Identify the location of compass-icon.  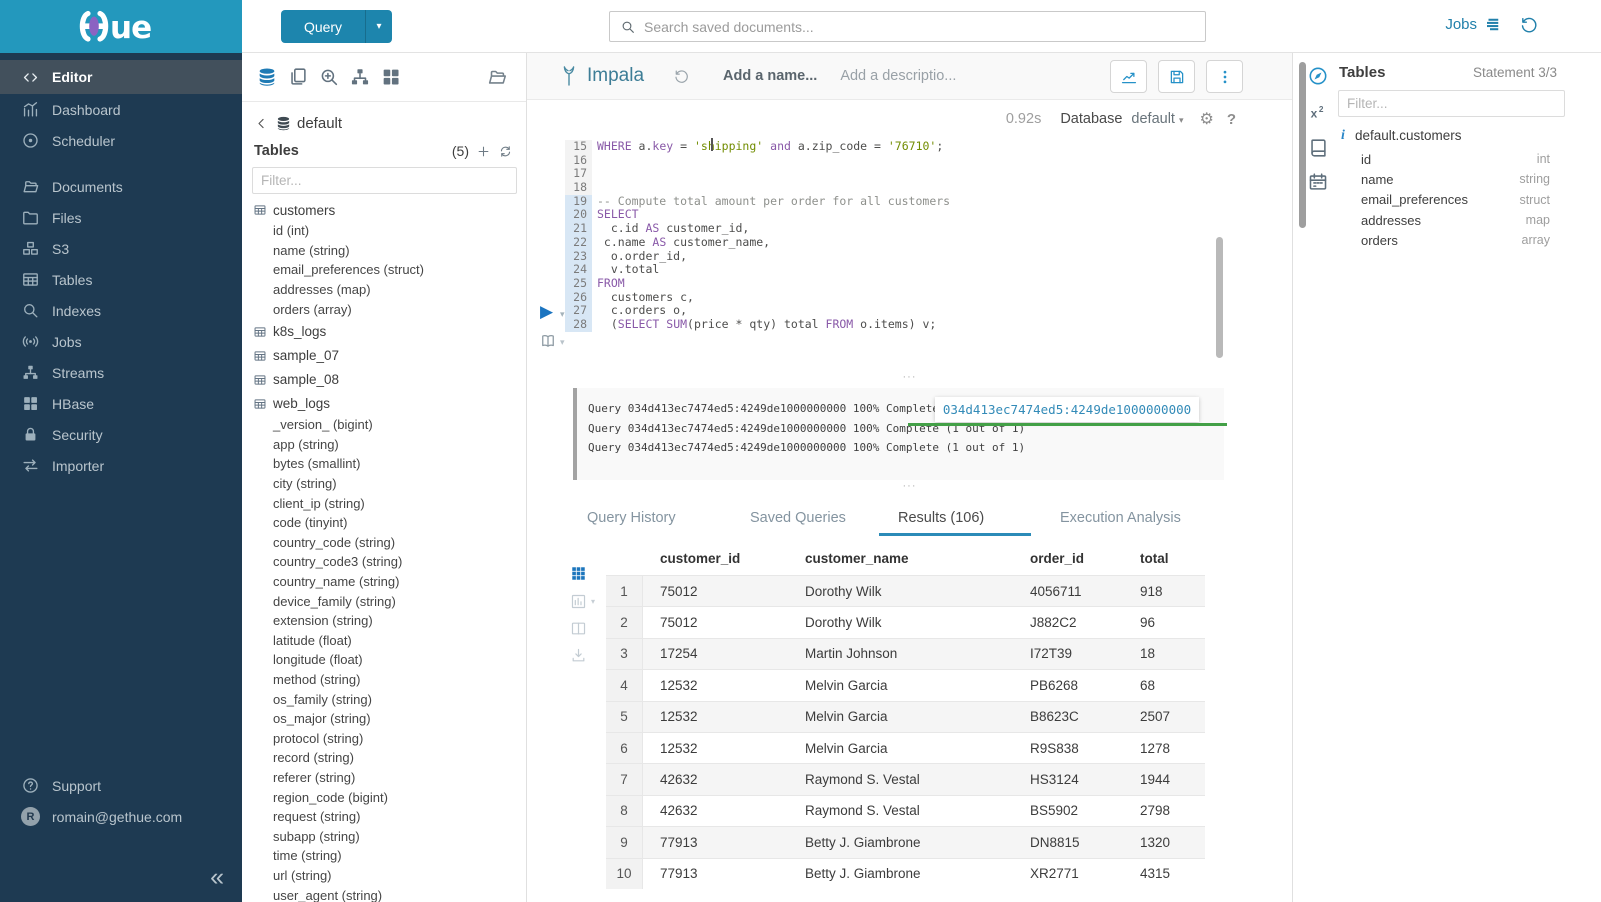
(1318, 76).